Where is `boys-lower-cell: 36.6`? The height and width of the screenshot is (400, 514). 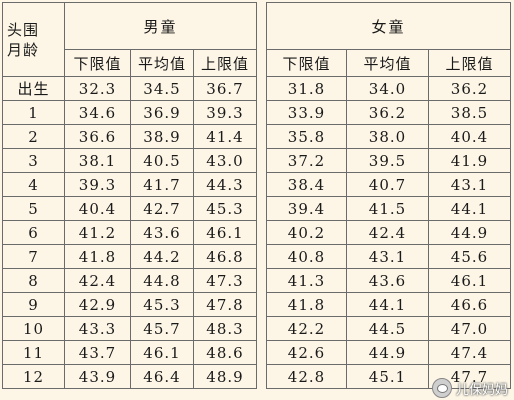 boys-lower-cell: 36.6 is located at coordinates (97, 136).